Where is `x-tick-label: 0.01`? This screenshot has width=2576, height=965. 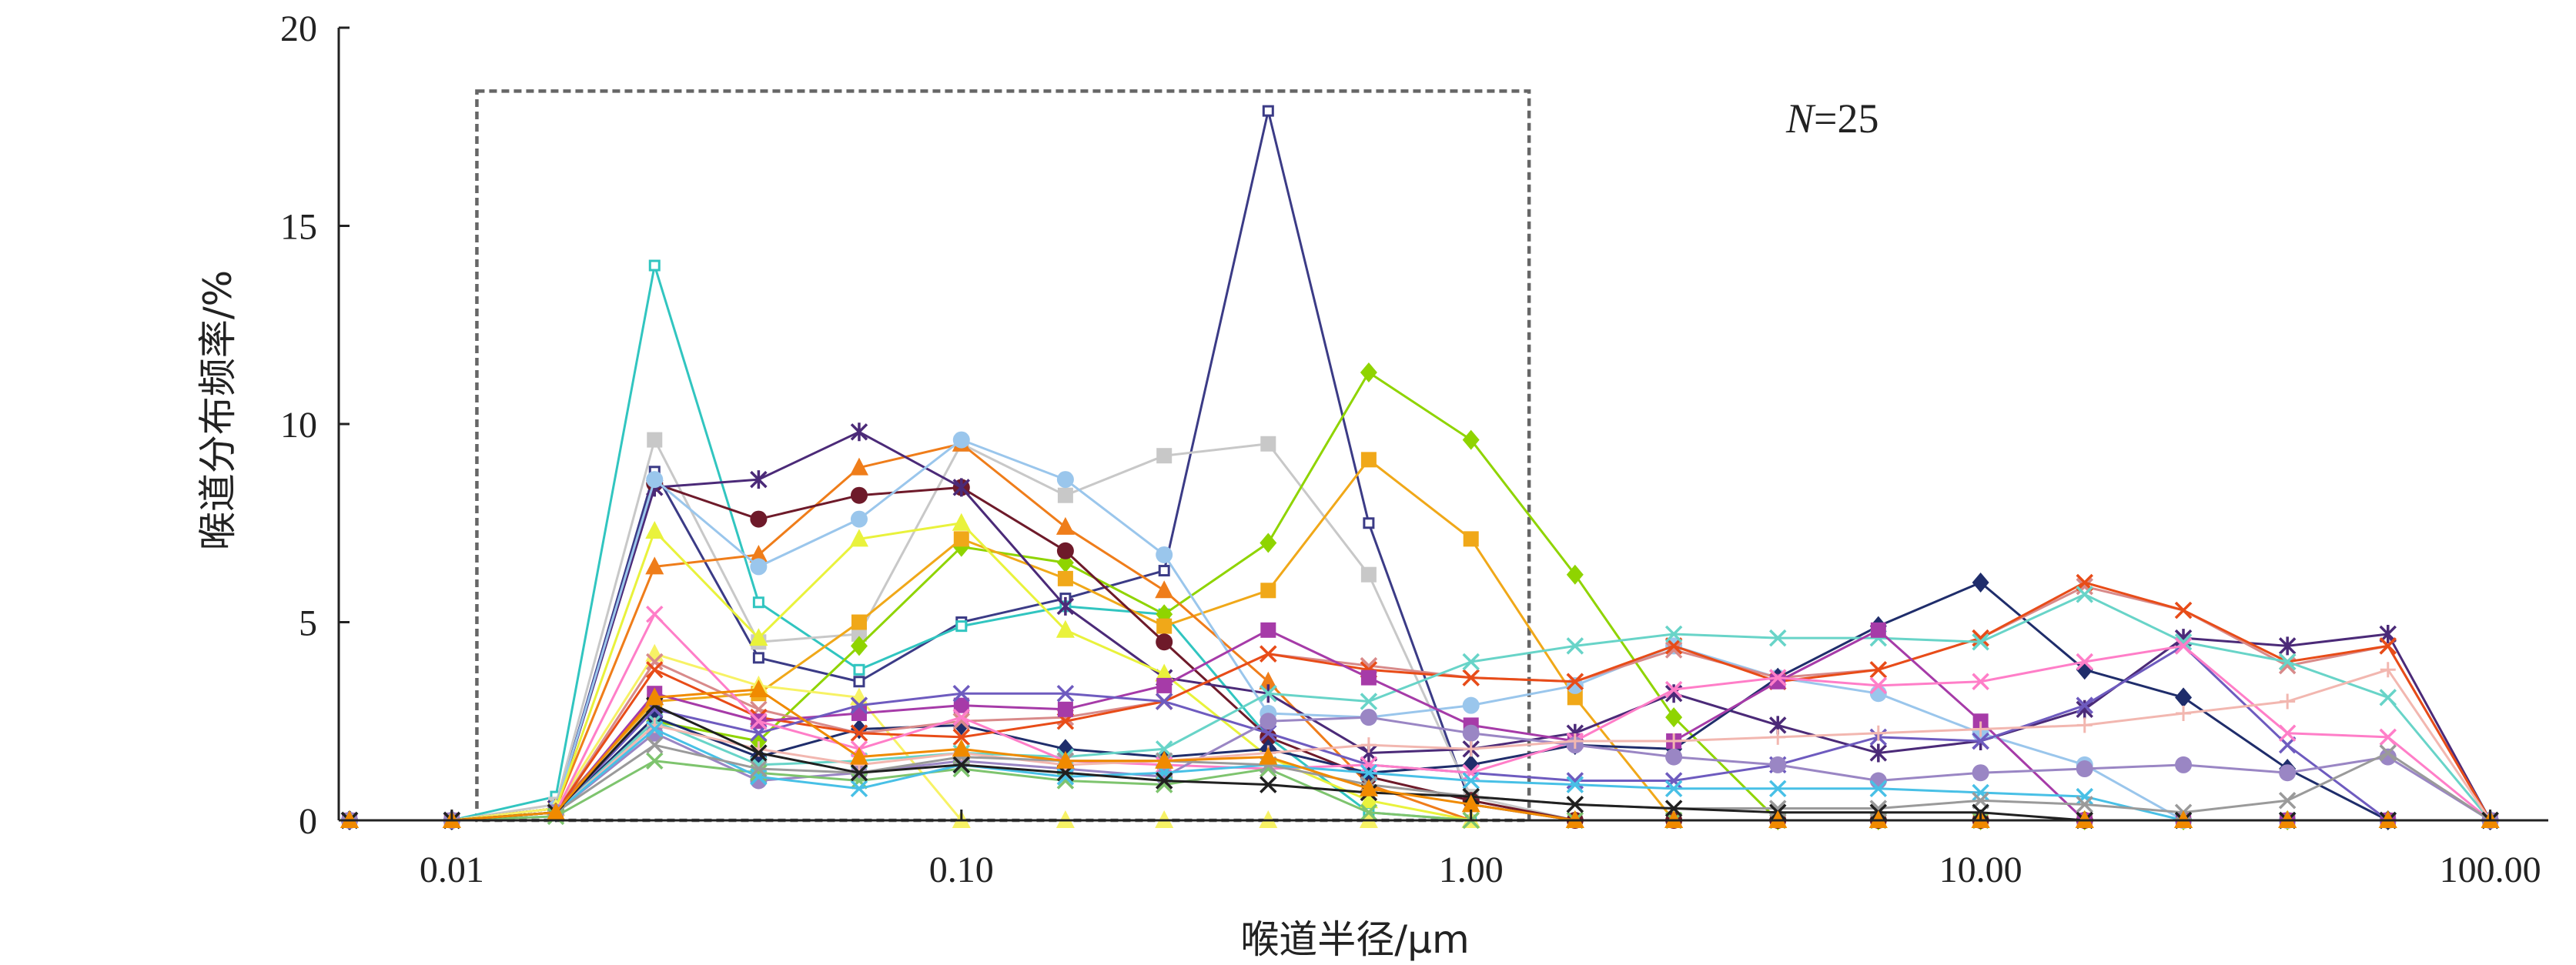
x-tick-label: 0.01 is located at coordinates (452, 870).